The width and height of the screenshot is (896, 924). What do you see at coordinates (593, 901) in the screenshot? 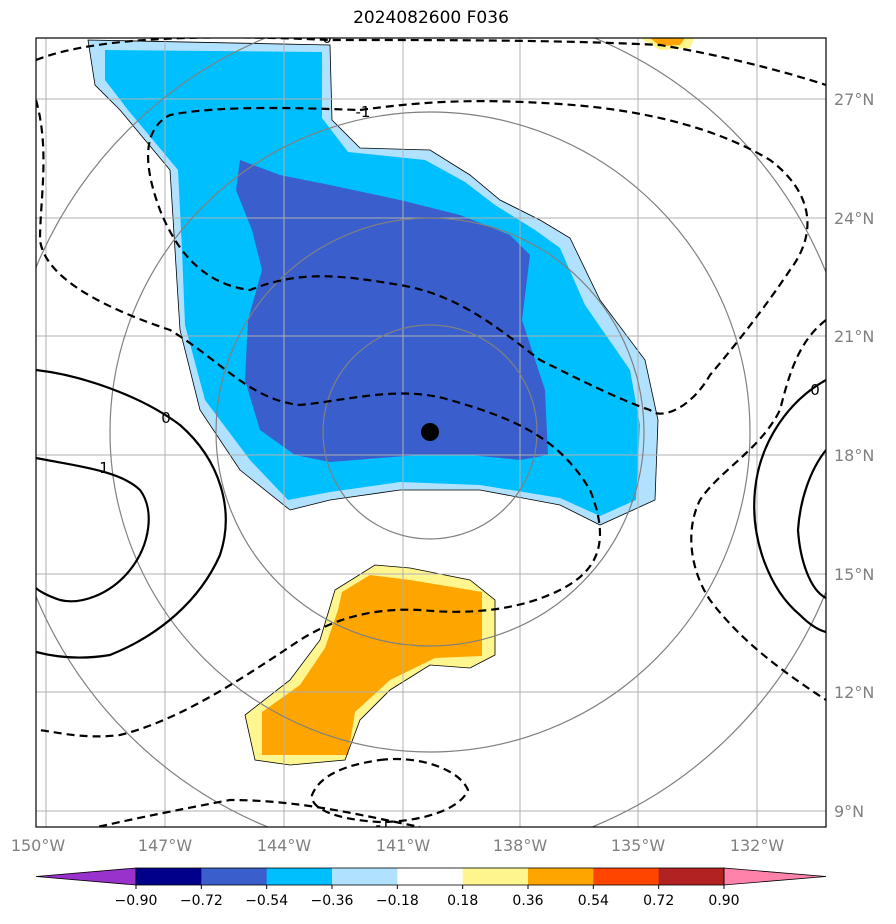
I see `colorbar-tick-label: 0.54` at bounding box center [593, 901].